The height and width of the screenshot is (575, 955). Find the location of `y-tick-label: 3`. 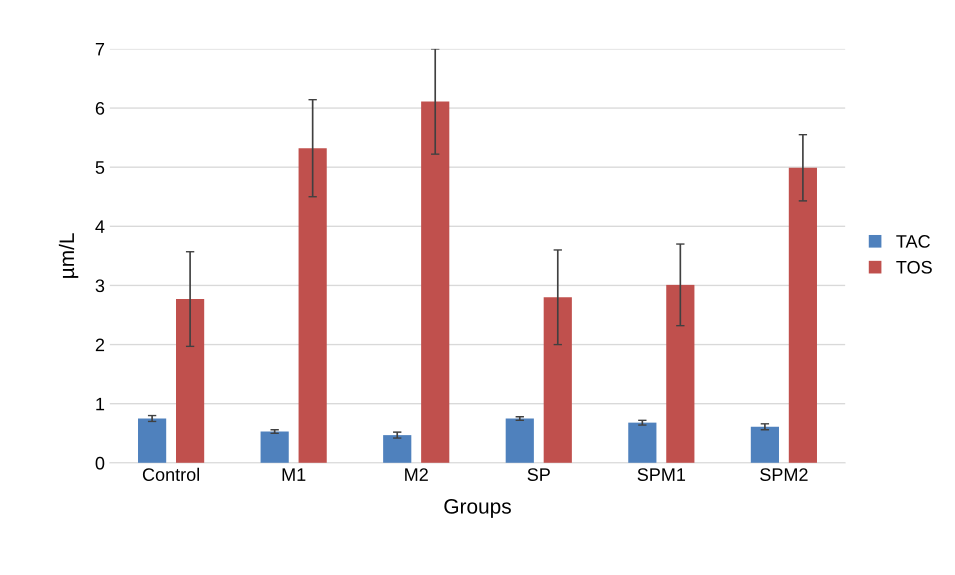

y-tick-label: 3 is located at coordinates (100, 285).